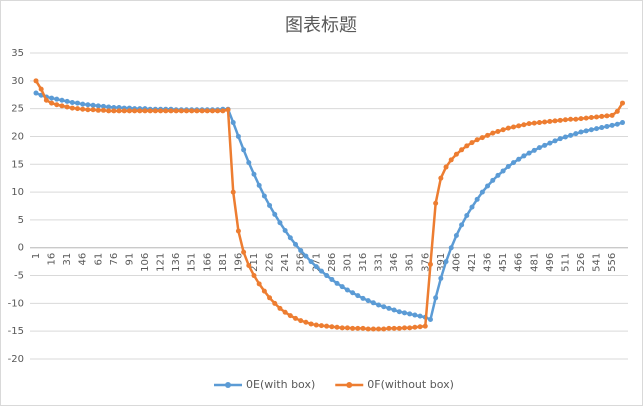 Image resolution: width=643 pixels, height=410 pixels. I want to click on y-tick-label: 30, so click(17, 81).